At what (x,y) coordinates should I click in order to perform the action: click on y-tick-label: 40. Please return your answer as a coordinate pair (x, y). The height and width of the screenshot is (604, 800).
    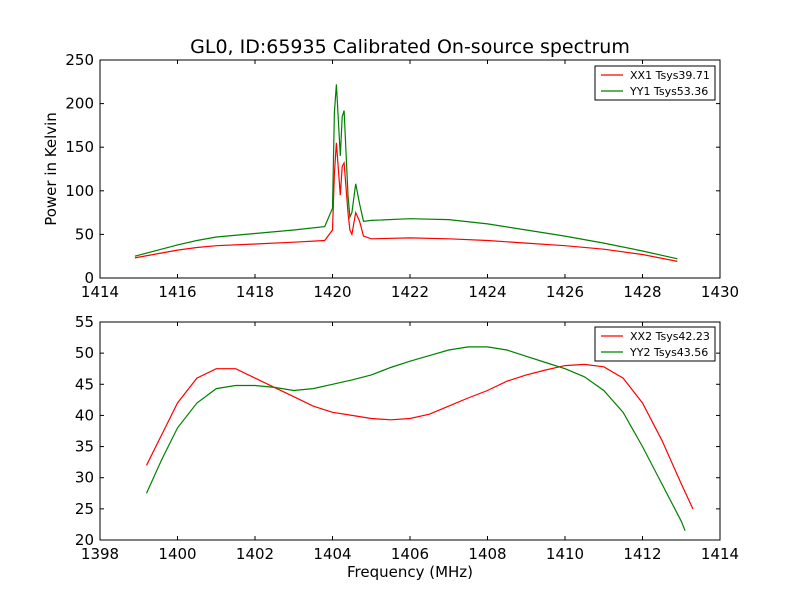
    Looking at the image, I should click on (84, 415).